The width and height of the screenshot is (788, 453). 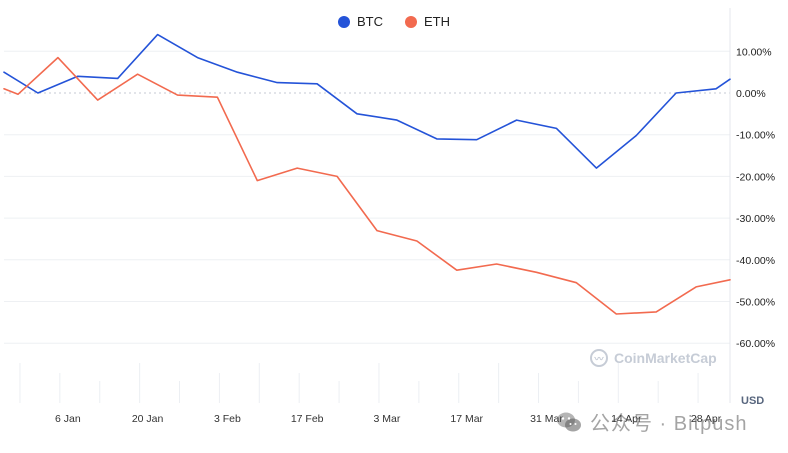 What do you see at coordinates (706, 419) in the screenshot?
I see `x-tick-label: 28 Apr` at bounding box center [706, 419].